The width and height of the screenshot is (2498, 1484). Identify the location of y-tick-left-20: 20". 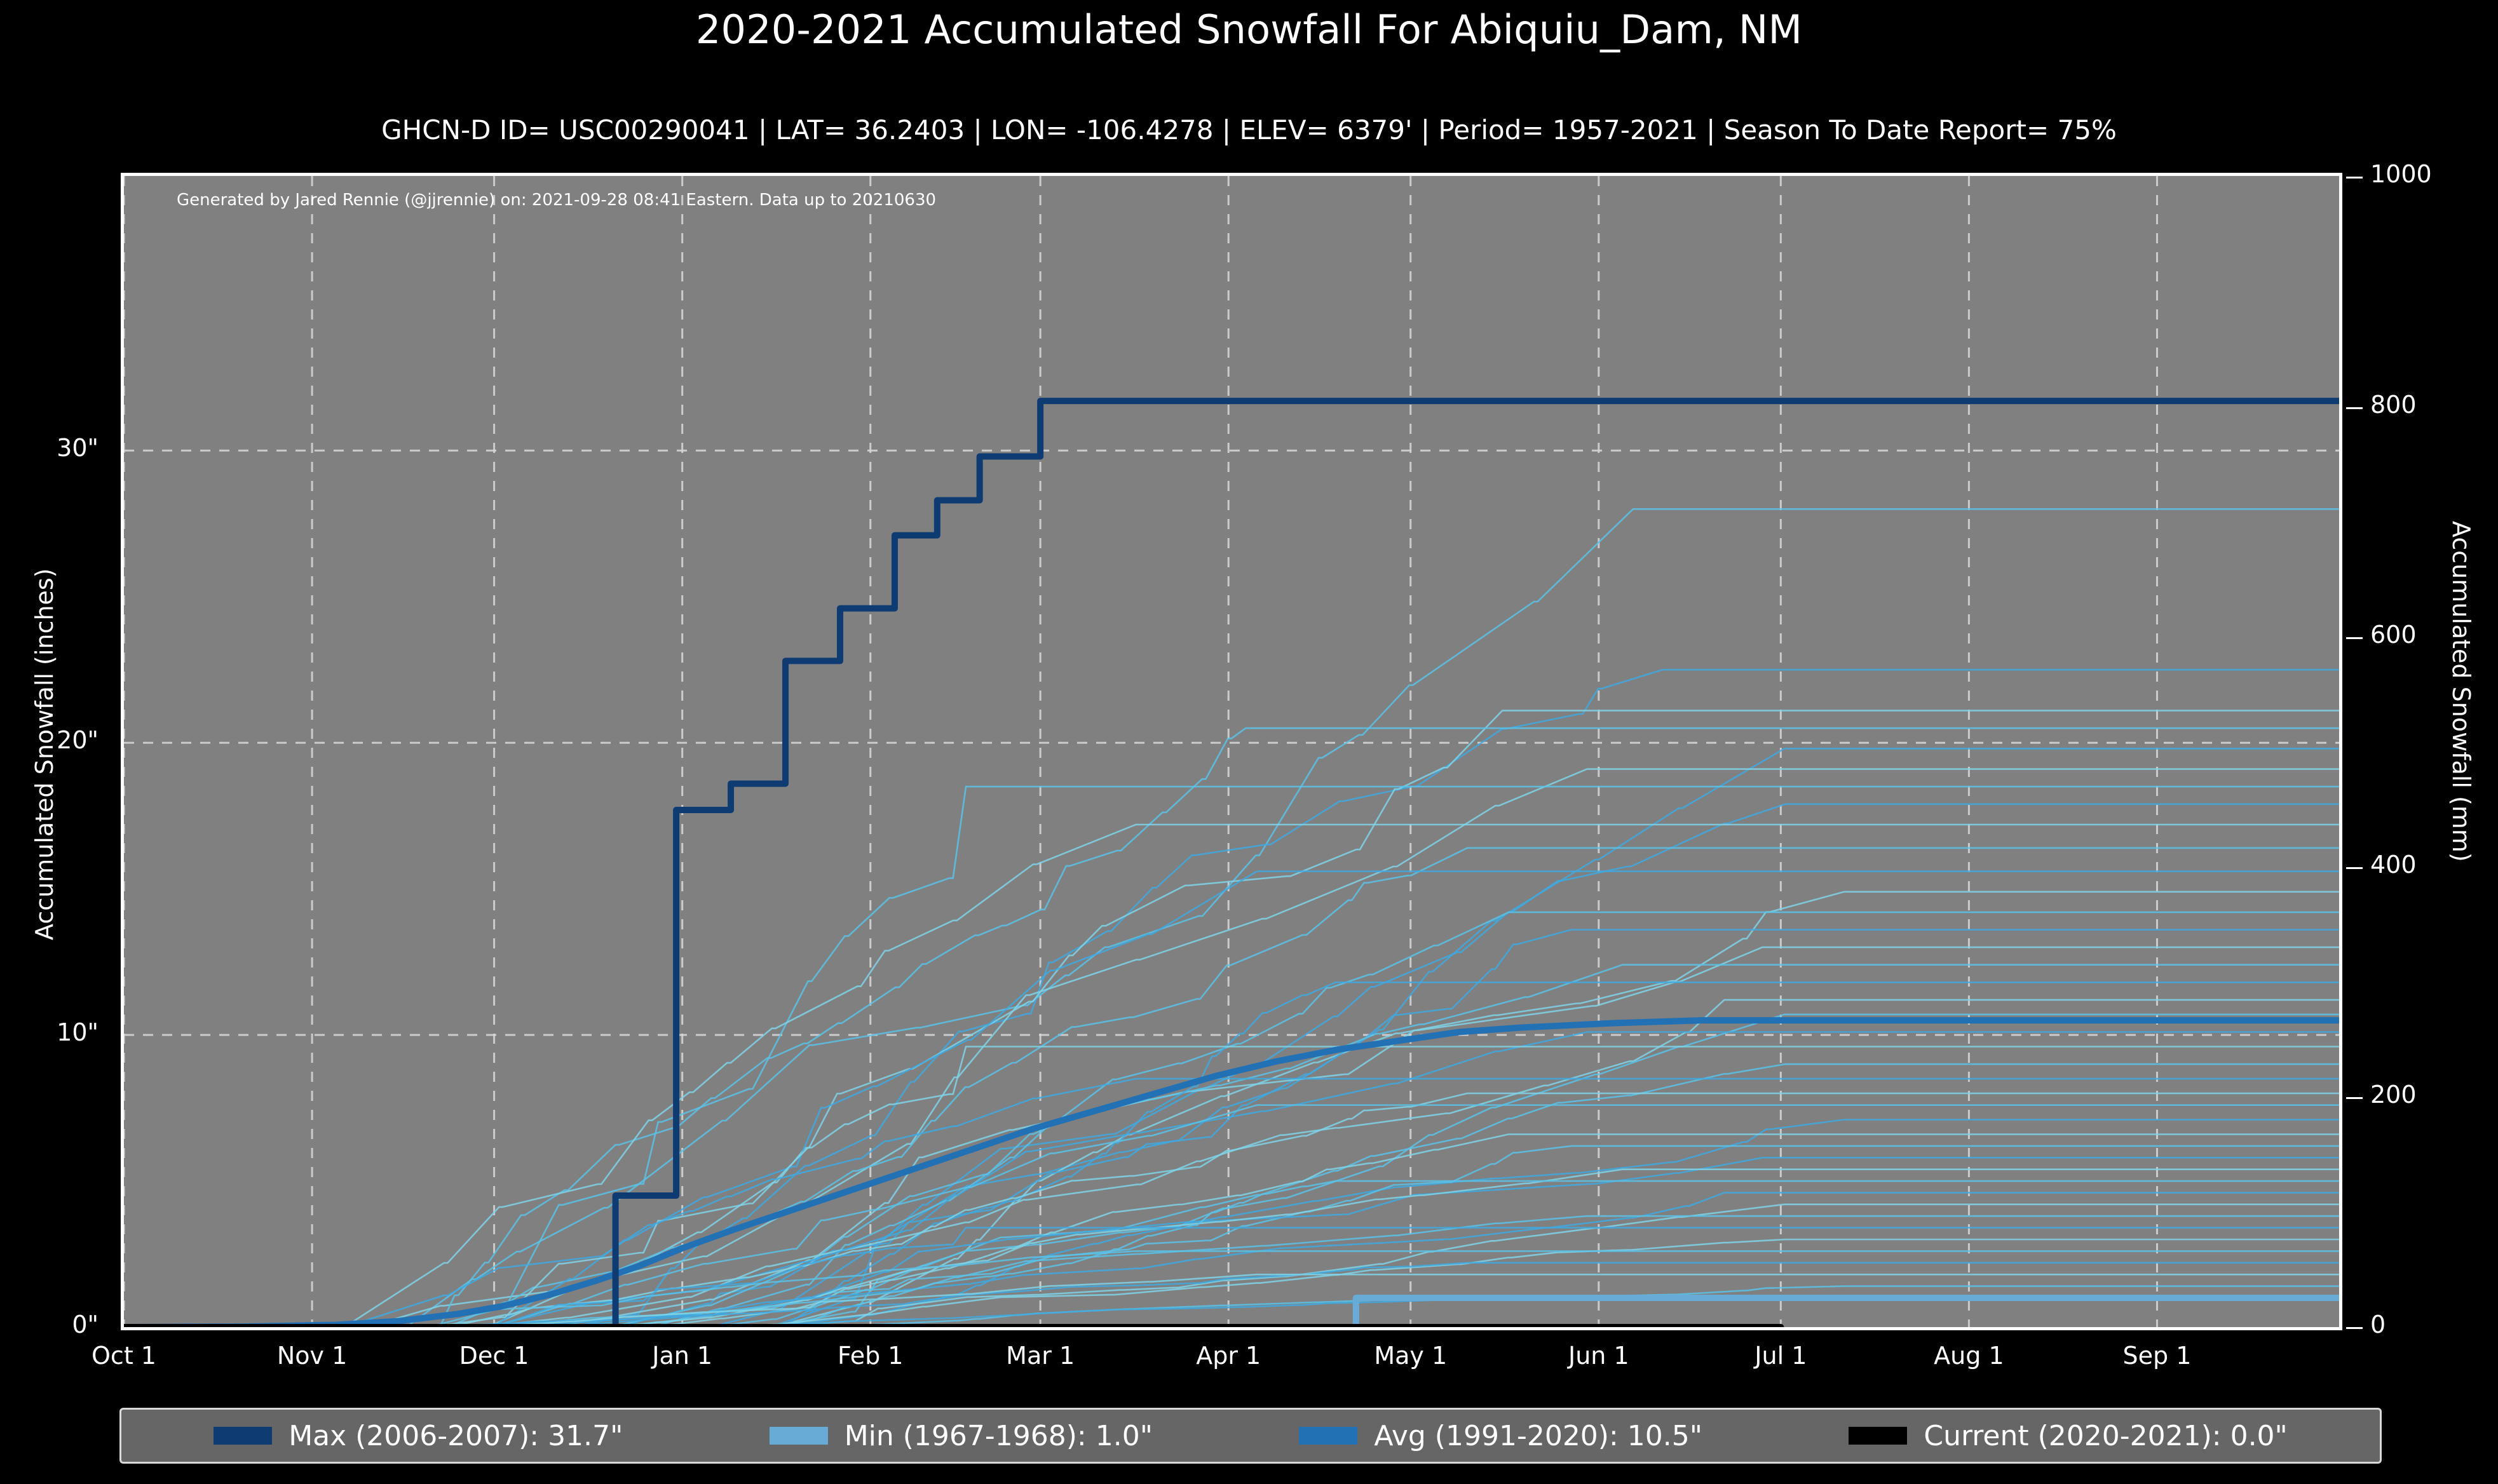
(77, 741).